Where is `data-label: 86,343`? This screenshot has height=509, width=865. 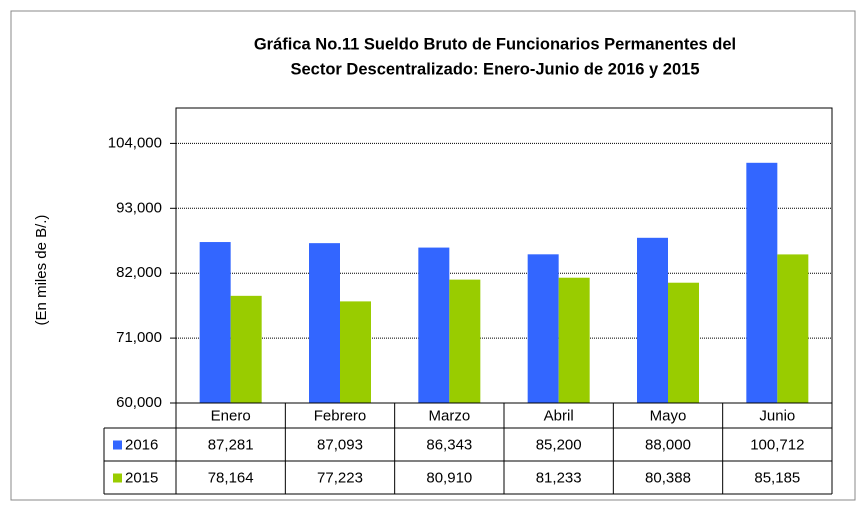
data-label: 86,343 is located at coordinates (449, 444).